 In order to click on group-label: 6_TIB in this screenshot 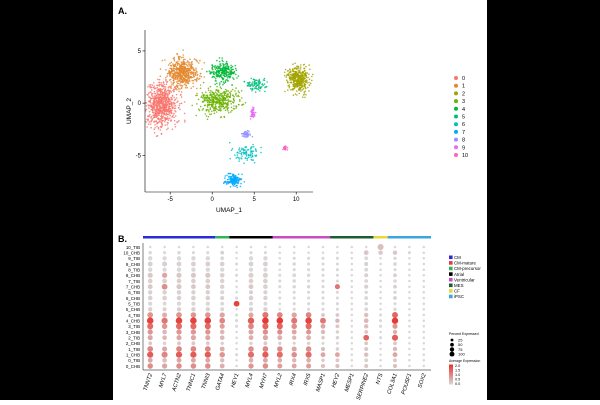, I will do `click(134, 292)`.